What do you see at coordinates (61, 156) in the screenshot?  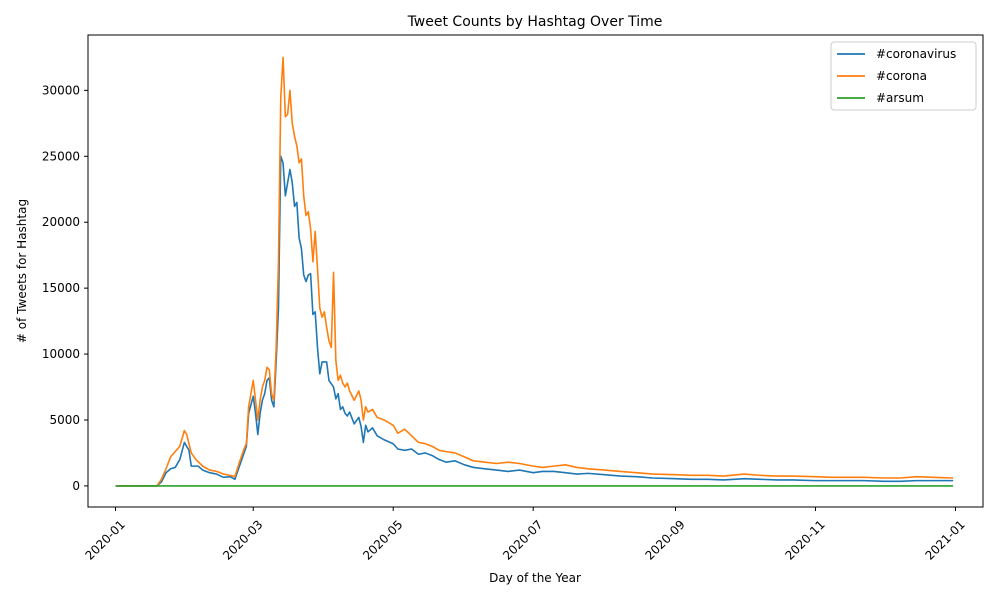 I see `y-tick-label: 25000` at bounding box center [61, 156].